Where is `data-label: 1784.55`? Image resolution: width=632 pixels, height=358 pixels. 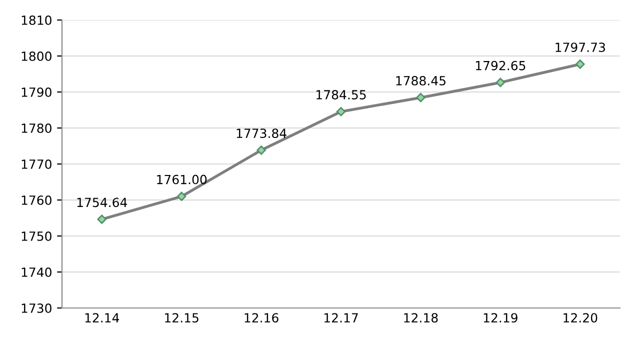
data-label: 1784.55 is located at coordinates (341, 95).